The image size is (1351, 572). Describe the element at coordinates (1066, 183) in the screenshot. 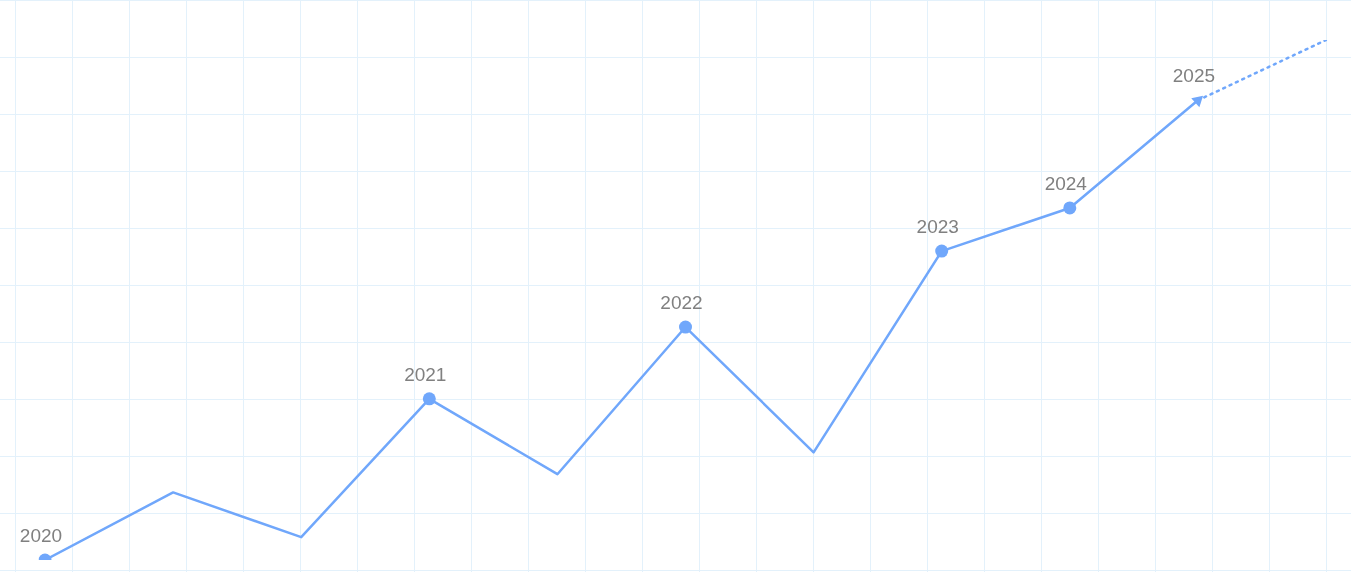

I see `x-tick-label: 2024` at that location.